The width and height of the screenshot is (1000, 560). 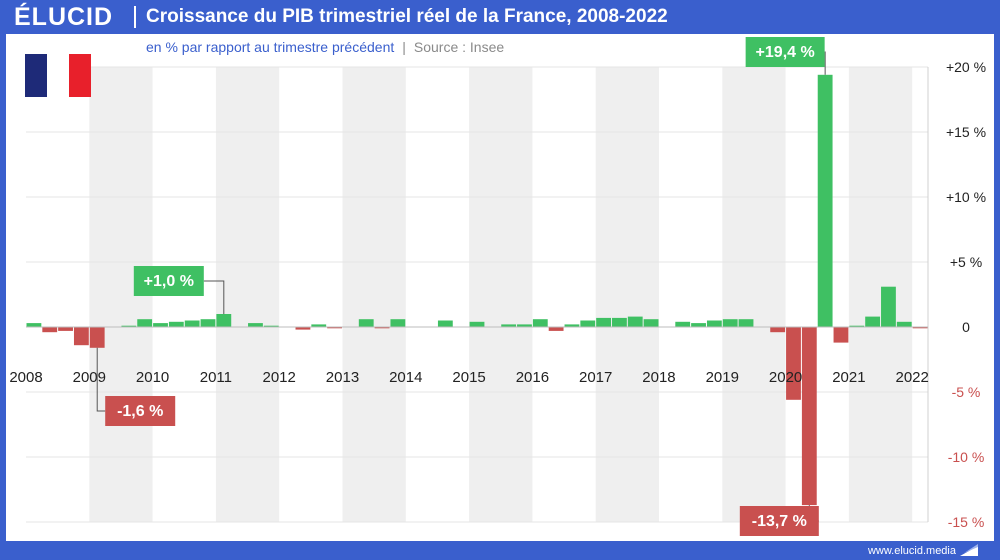 What do you see at coordinates (966, 327) in the screenshot?
I see `y-tick-label: 0` at bounding box center [966, 327].